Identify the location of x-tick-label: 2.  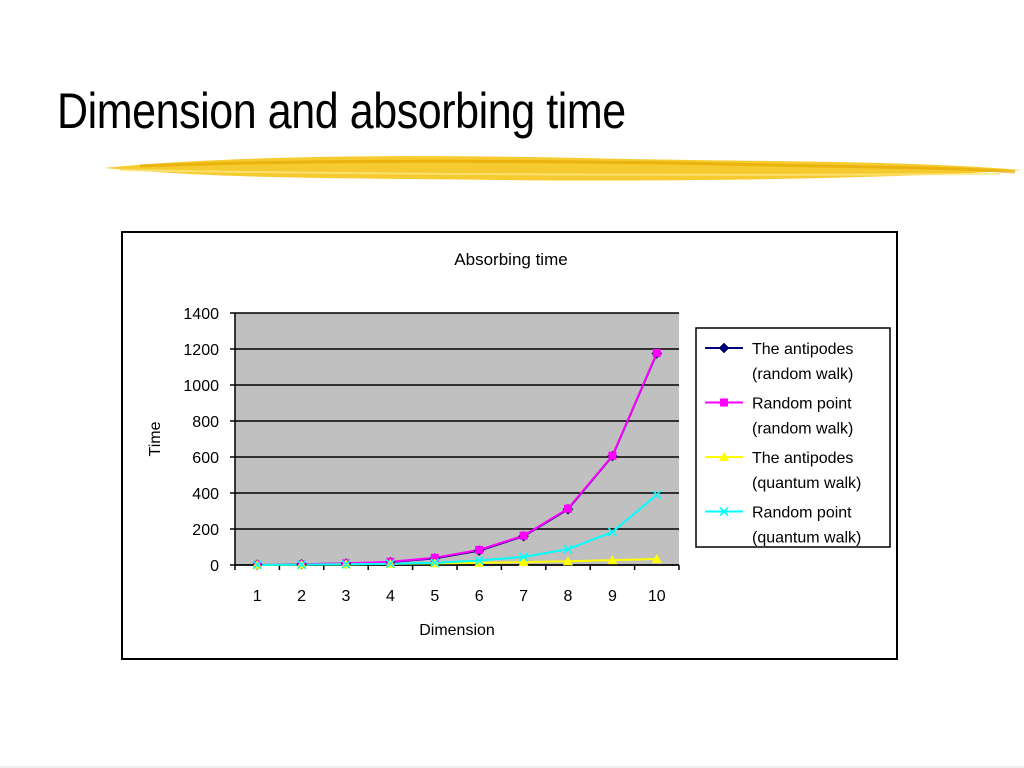
(301, 596).